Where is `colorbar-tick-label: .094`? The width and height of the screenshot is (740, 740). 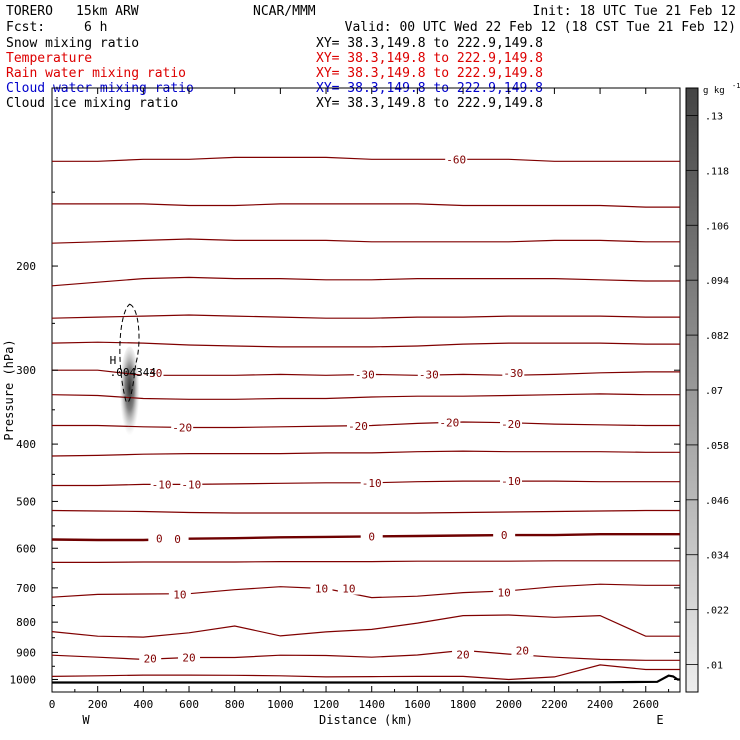 colorbar-tick-label: .094 is located at coordinates (717, 281).